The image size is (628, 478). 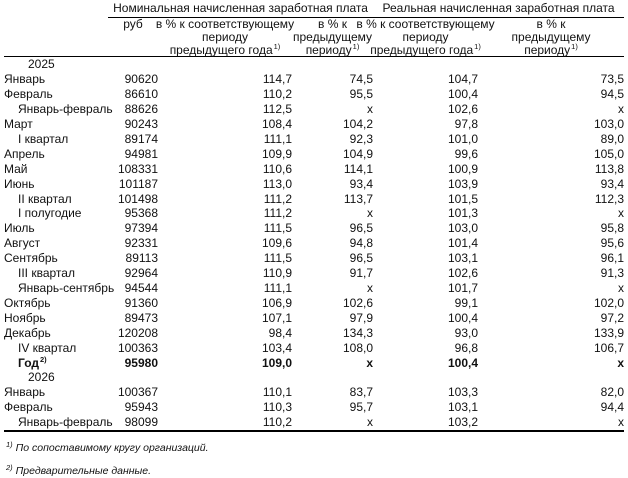 What do you see at coordinates (463, 407) in the screenshot?
I see `value-cell: 103,1` at bounding box center [463, 407].